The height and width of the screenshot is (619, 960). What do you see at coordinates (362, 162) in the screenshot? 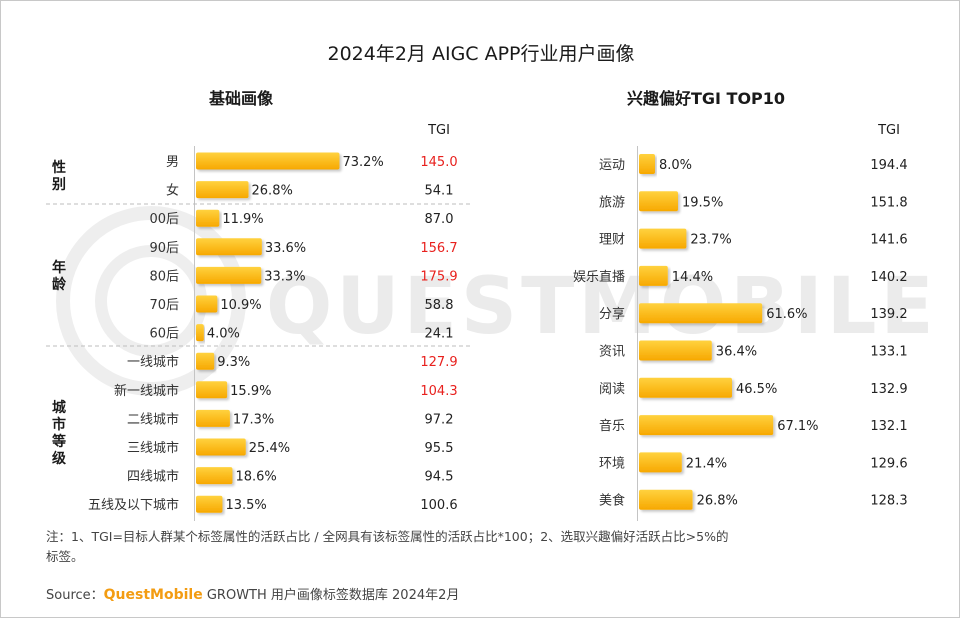
I see `data-label: 73.2%` at bounding box center [362, 162].